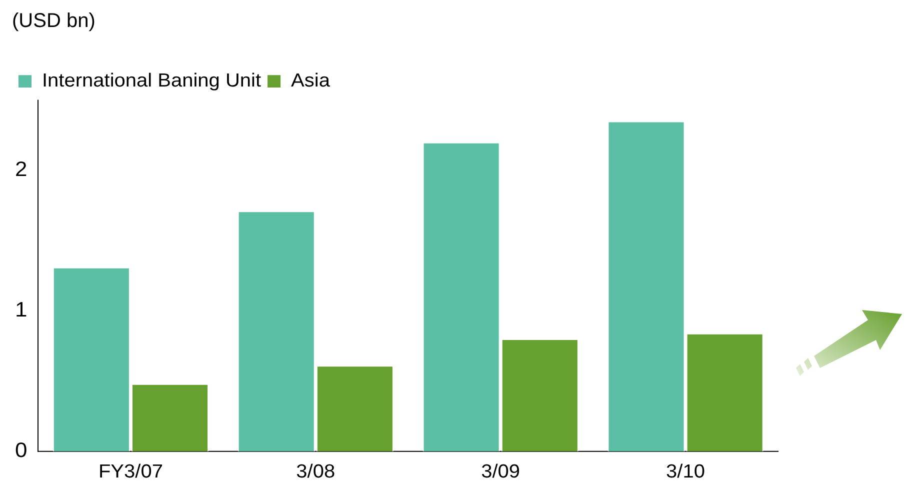  I want to click on legend-label: International Baning Unit, so click(152, 81).